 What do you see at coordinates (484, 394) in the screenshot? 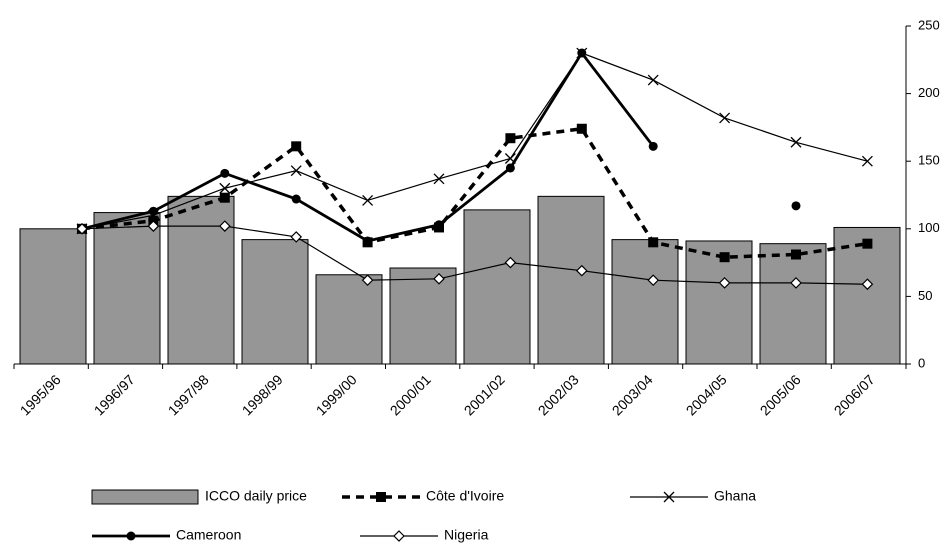
I see `x-tick-label: 2001/02` at bounding box center [484, 394].